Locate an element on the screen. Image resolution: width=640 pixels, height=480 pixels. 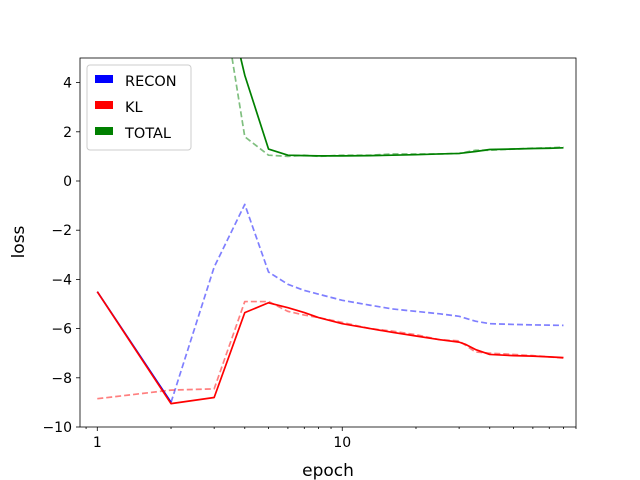
x-tick-label: 10 is located at coordinates (342, 443).